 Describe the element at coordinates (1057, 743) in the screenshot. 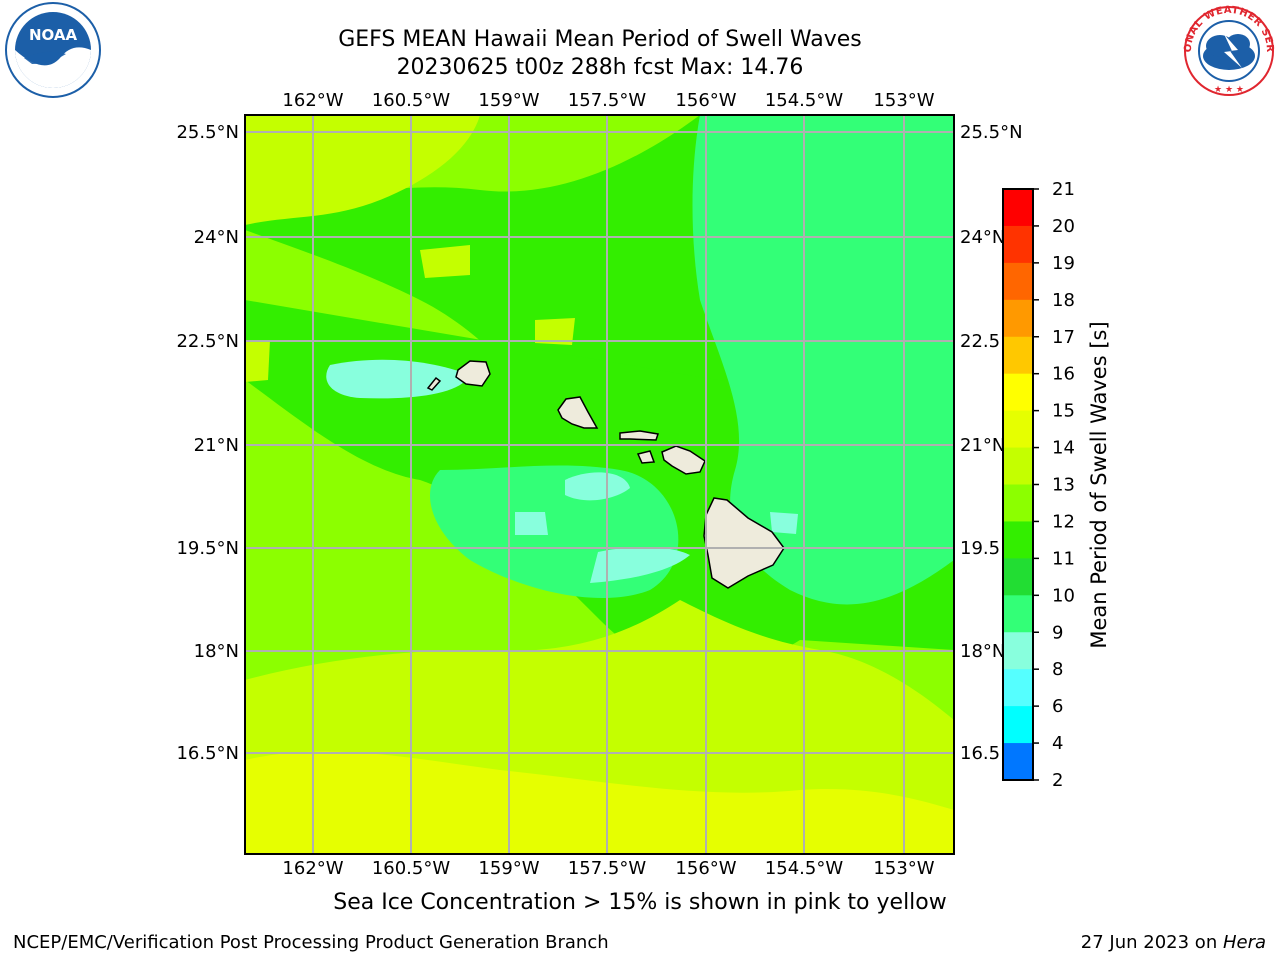

I see `colorbar-tick-label: 4` at that location.